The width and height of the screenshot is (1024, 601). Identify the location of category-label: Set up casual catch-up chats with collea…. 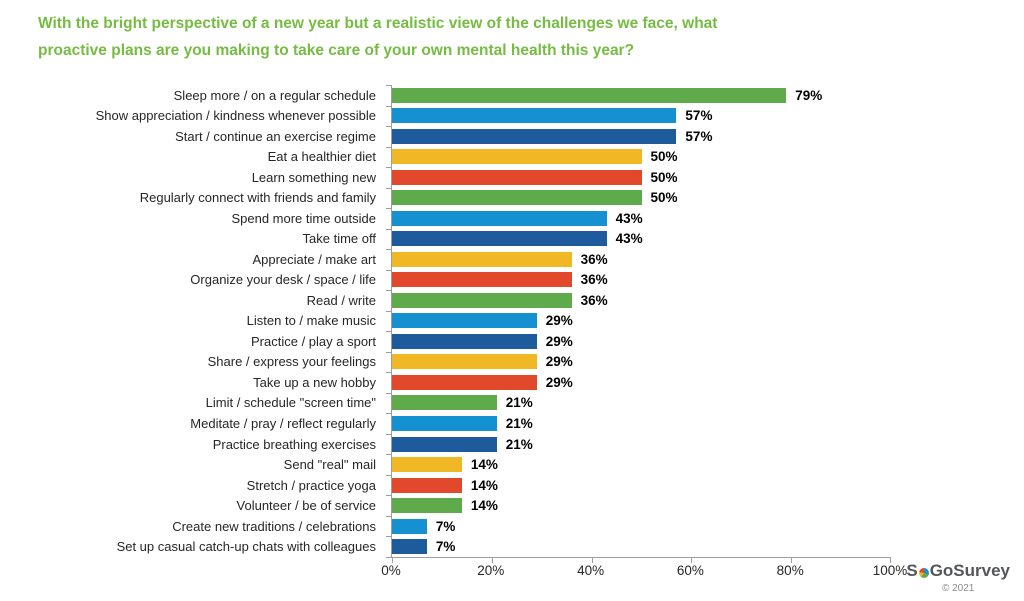
(246, 547).